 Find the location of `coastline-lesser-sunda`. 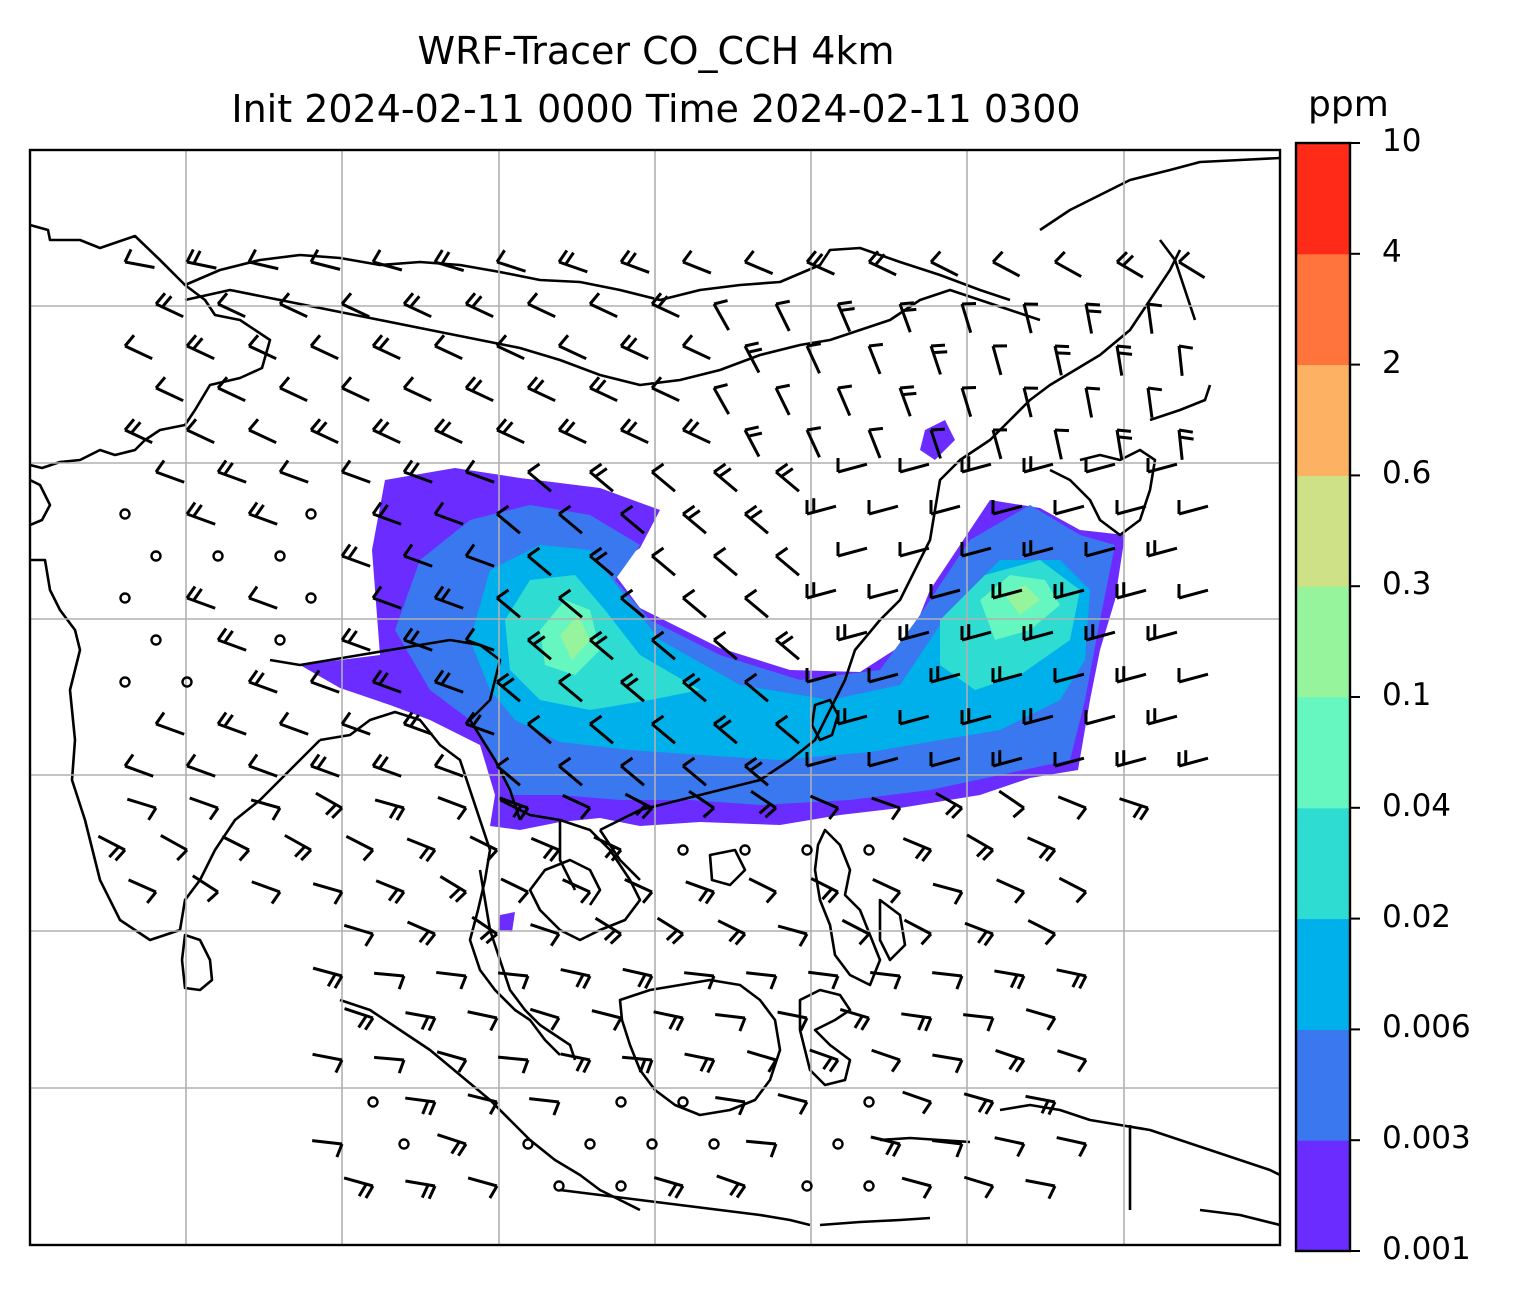

coastline-lesser-sunda is located at coordinates (895, 1181).